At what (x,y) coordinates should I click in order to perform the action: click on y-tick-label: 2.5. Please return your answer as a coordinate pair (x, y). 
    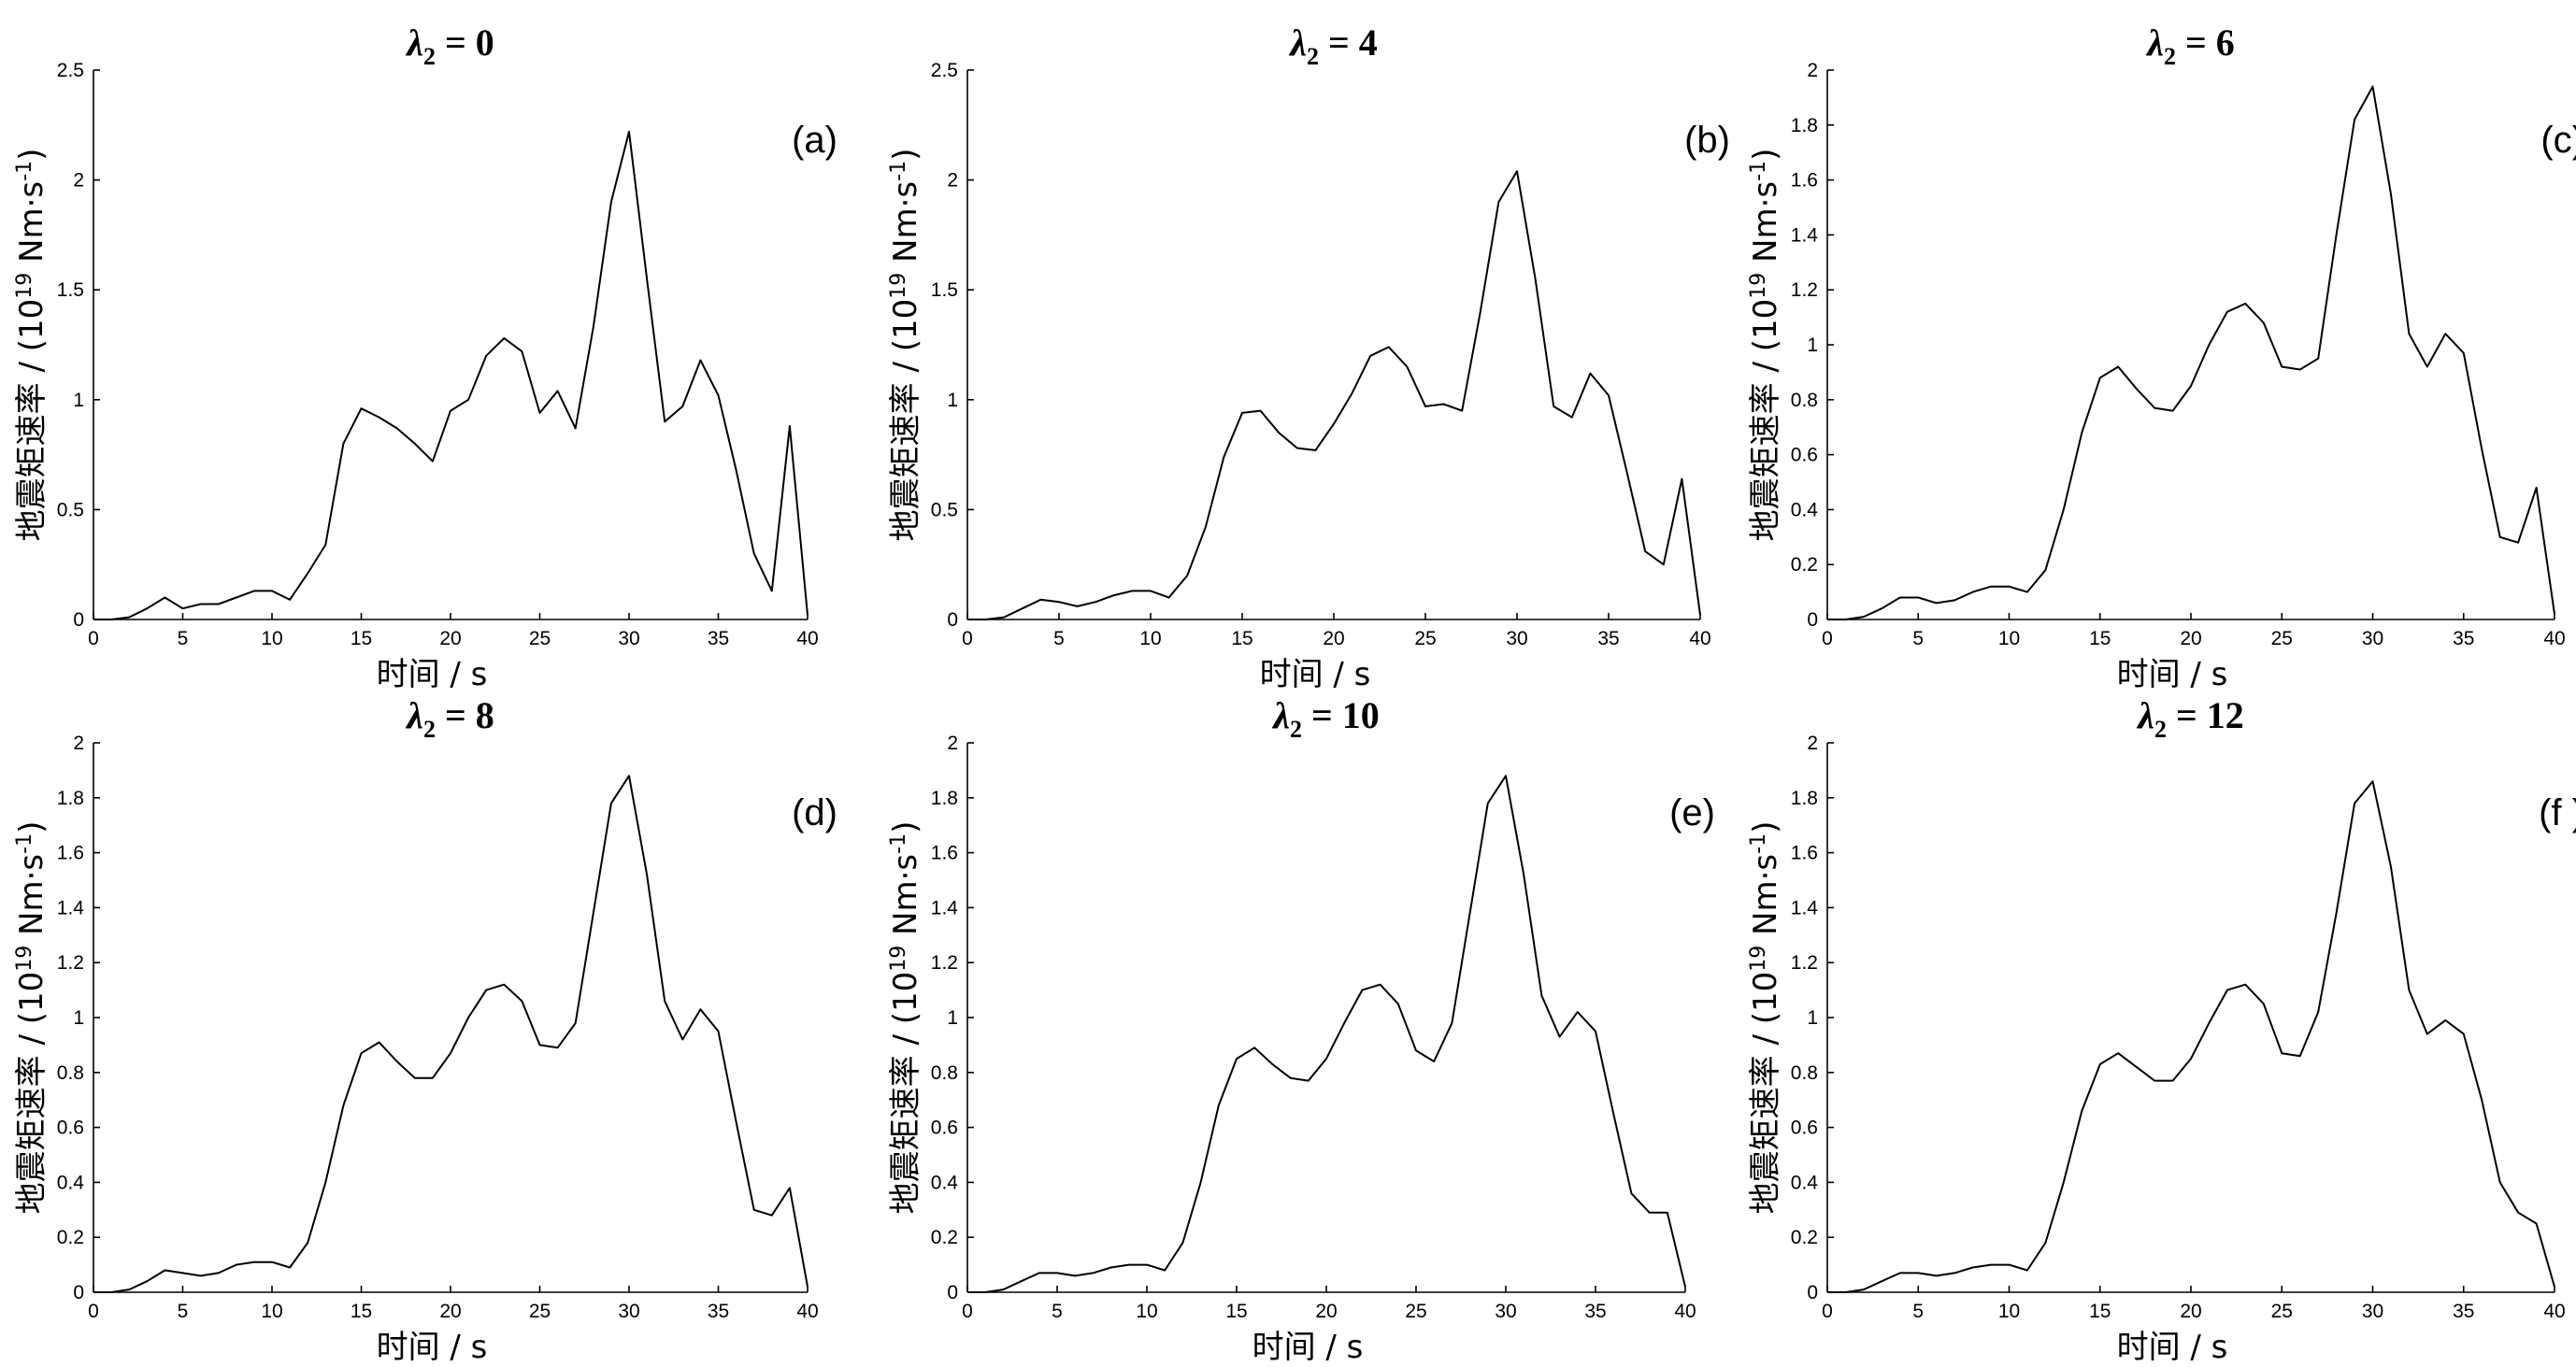
    Looking at the image, I should click on (944, 70).